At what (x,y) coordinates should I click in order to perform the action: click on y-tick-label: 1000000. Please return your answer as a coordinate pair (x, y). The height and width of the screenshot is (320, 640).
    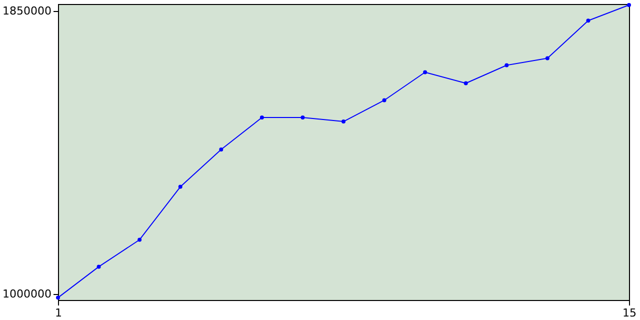
    Looking at the image, I should click on (27, 294).